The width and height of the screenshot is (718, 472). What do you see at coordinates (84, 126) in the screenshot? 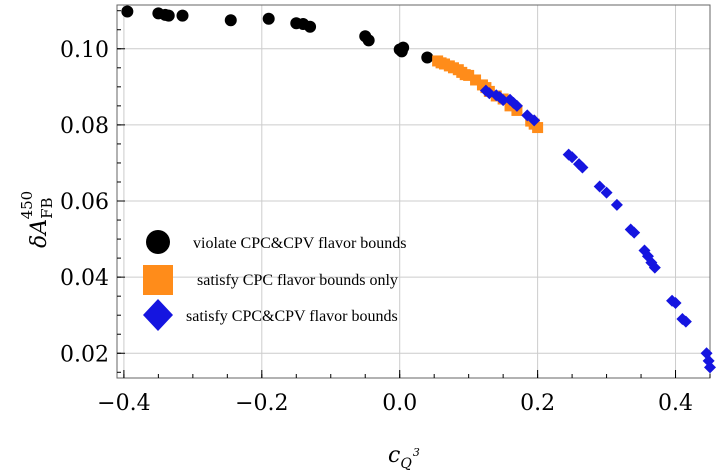
I see `y-tick-label: 0.08` at bounding box center [84, 126].